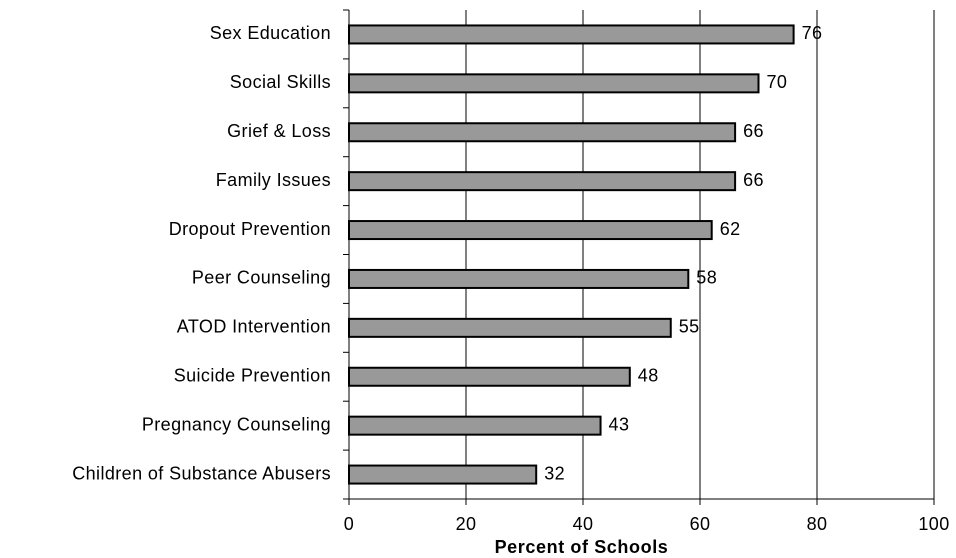 This screenshot has height=558, width=956. I want to click on x-tick-label: 60, so click(700, 524).